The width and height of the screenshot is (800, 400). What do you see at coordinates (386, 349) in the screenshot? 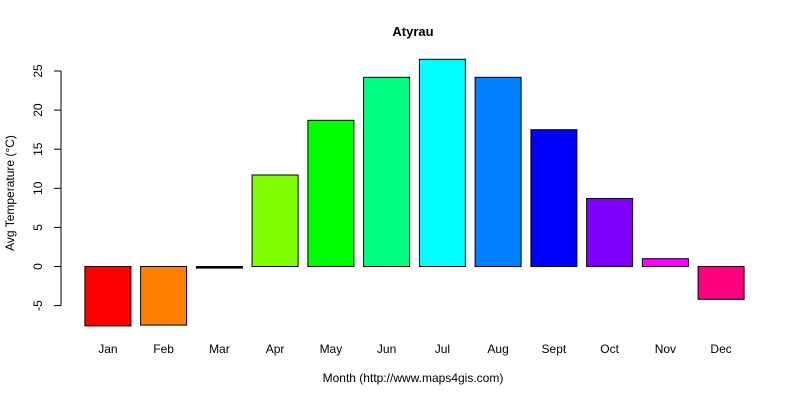
I see `x-tick-label-jun: Jun` at bounding box center [386, 349].